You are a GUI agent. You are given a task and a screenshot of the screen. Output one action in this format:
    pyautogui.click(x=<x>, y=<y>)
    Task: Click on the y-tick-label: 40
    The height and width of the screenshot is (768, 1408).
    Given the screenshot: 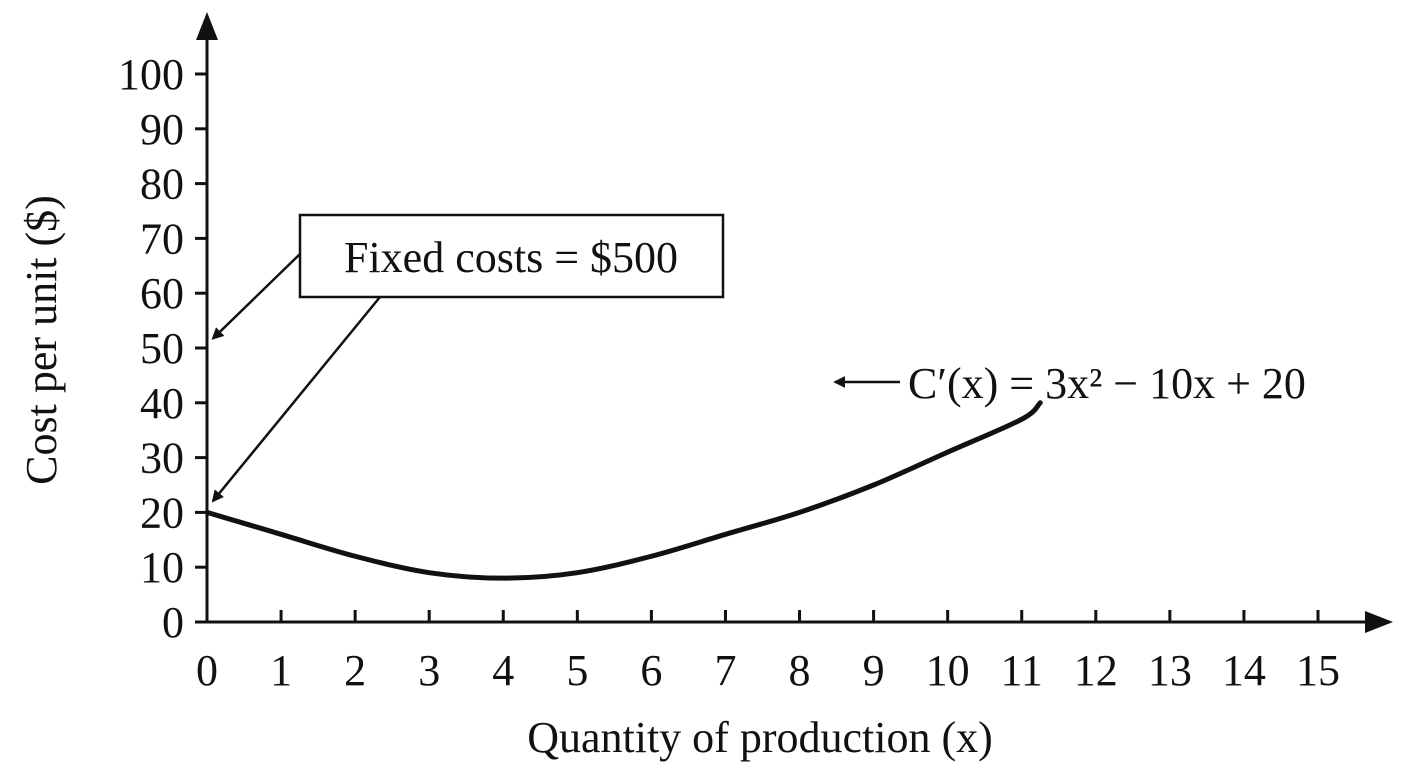 What is the action you would take?
    pyautogui.click(x=162, y=403)
    